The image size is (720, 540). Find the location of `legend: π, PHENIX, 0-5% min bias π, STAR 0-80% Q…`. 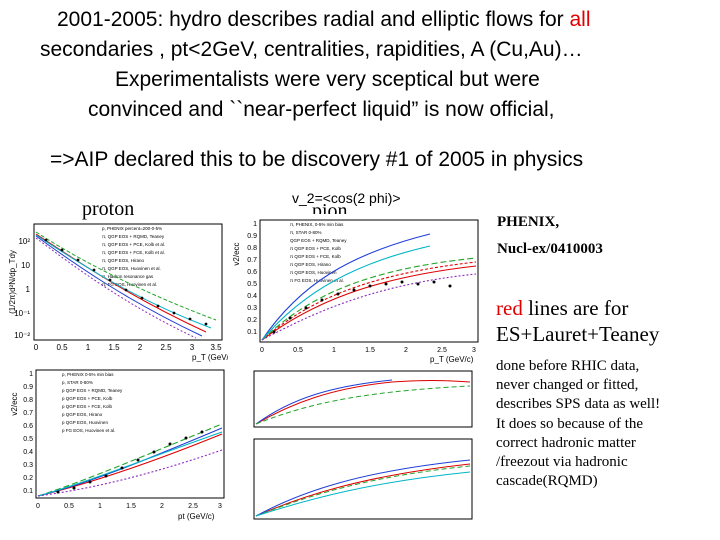

legend: π, PHENIX, 0-5% min bias π, STAR 0-80% Q… is located at coordinates (318, 252).